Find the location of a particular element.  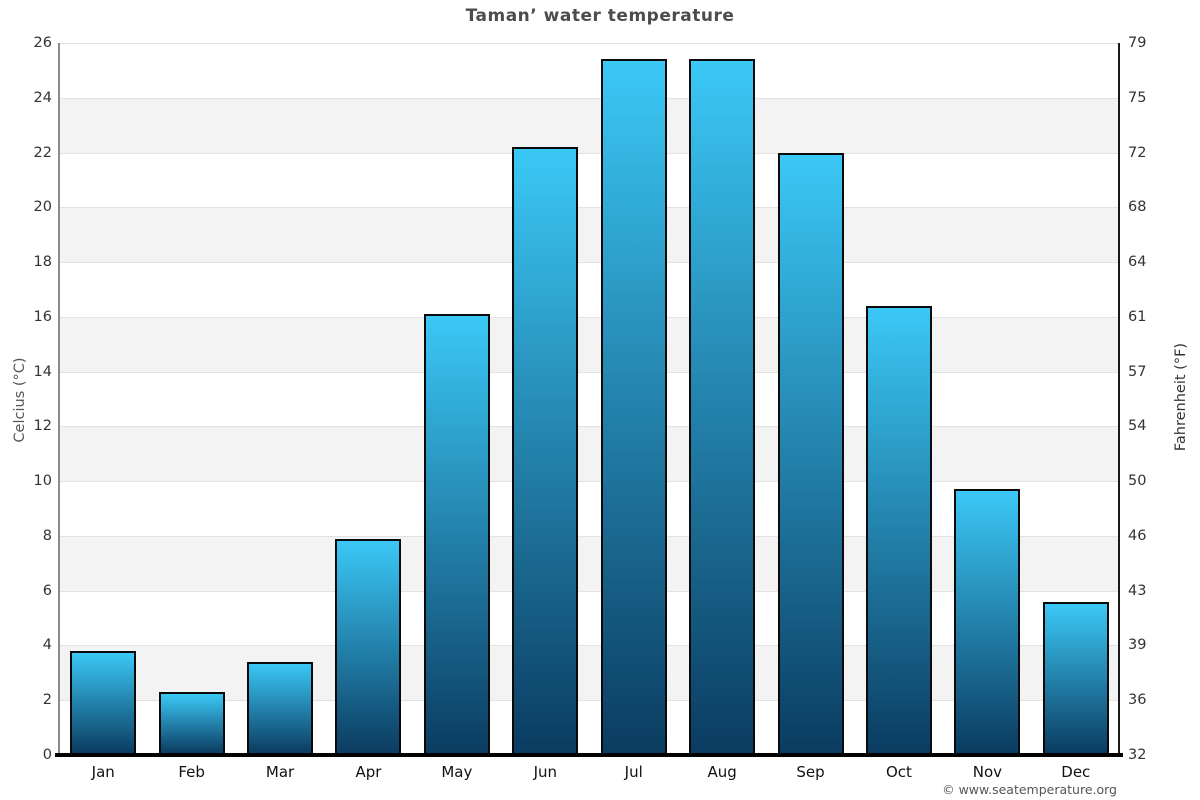

bar-nov is located at coordinates (987, 622).